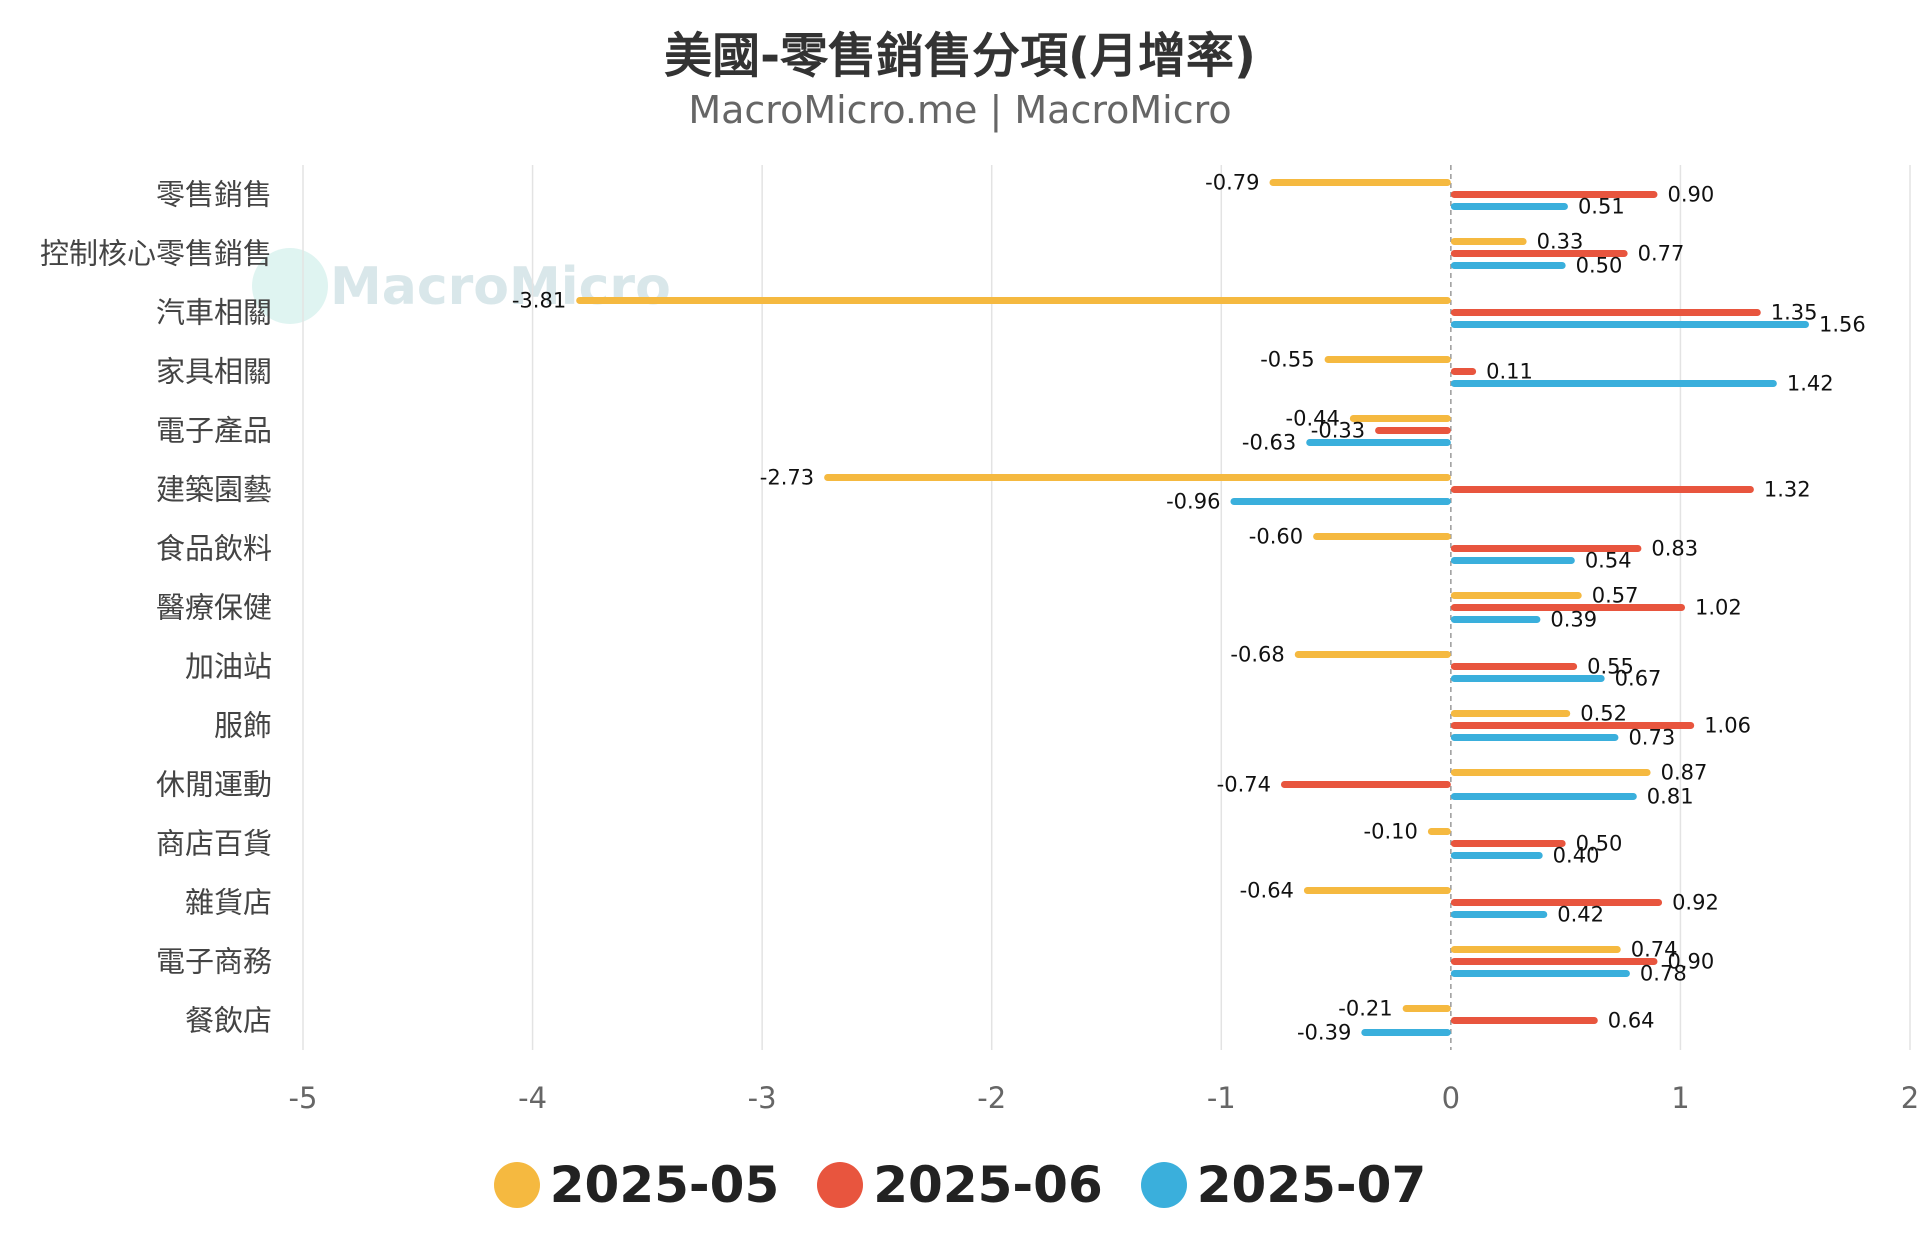 This screenshot has height=1250, width=1920. What do you see at coordinates (1638, 679) in the screenshot?
I see `data-label: 0.67` at bounding box center [1638, 679].